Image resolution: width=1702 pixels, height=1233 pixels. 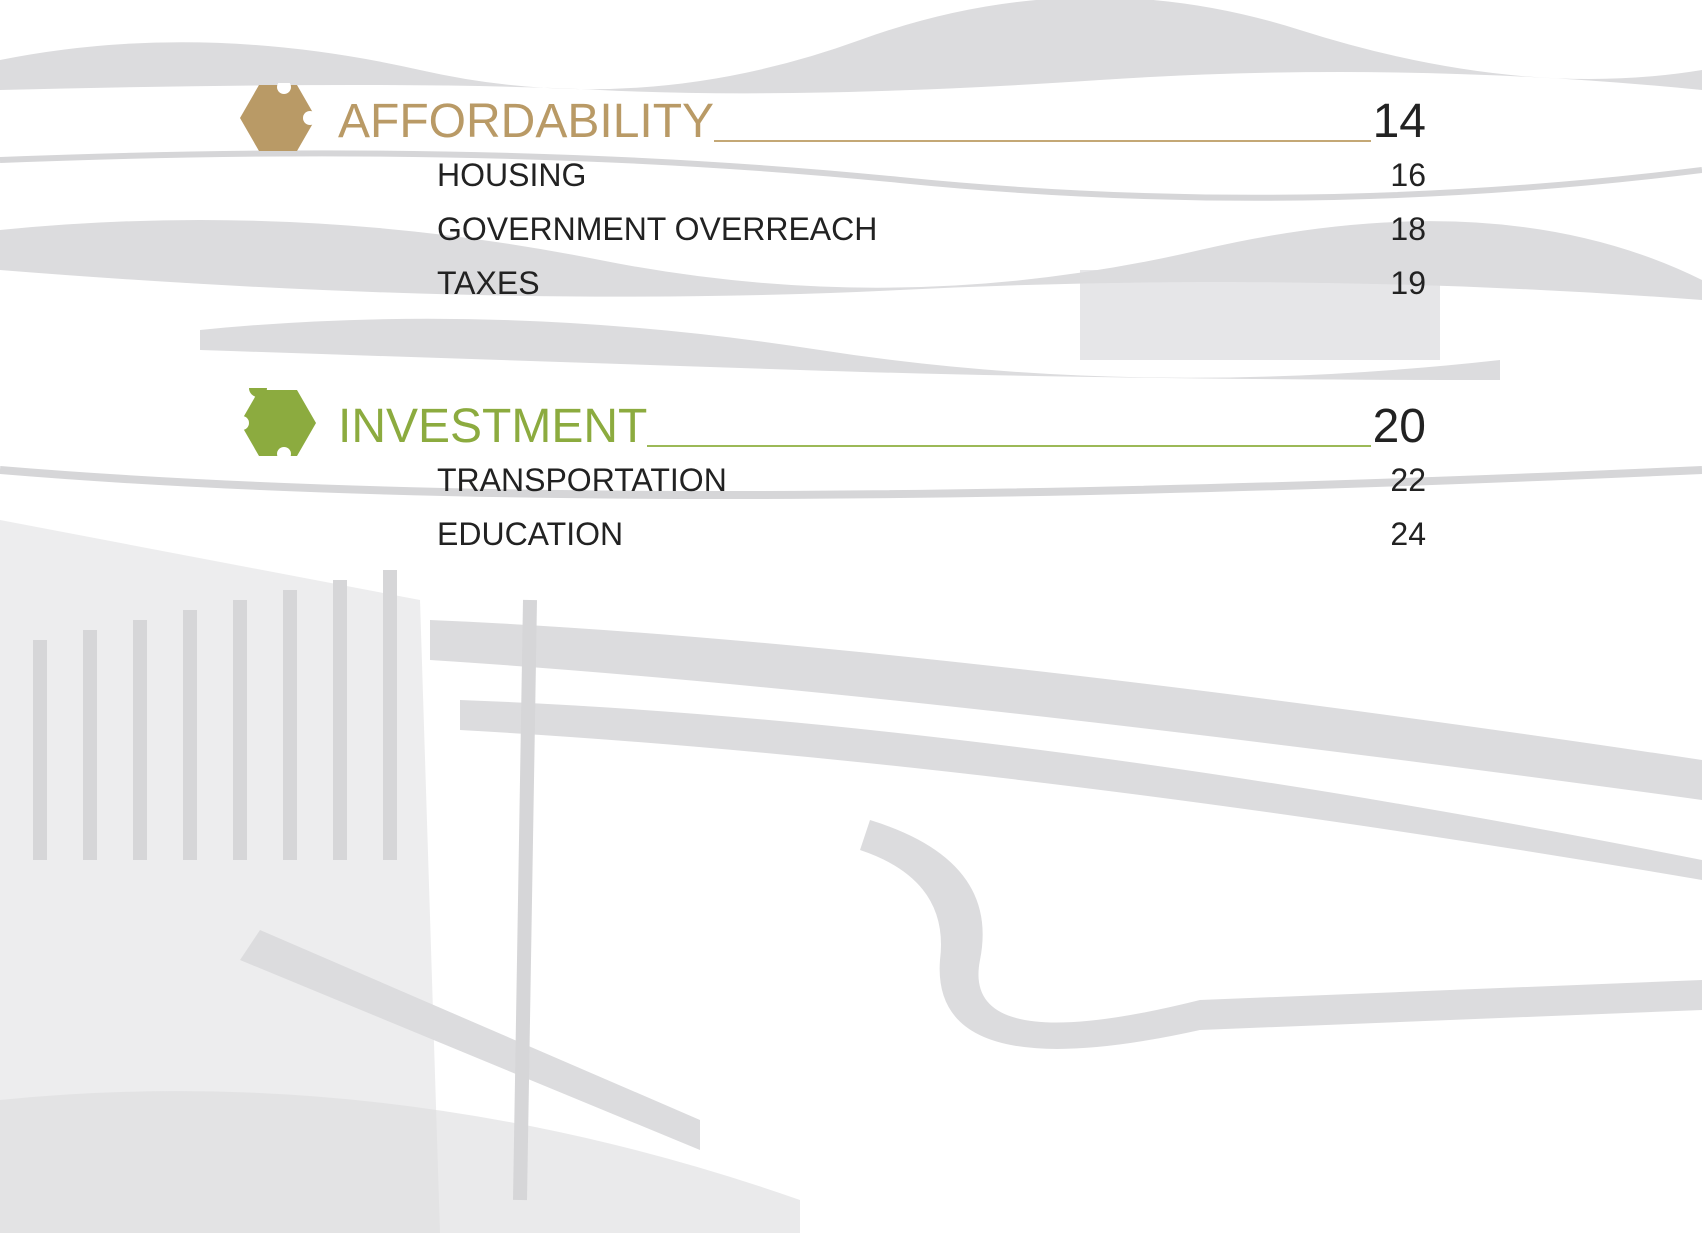 What do you see at coordinates (931, 175) in the screenshot?
I see `toc-item: HOUSING 16` at bounding box center [931, 175].